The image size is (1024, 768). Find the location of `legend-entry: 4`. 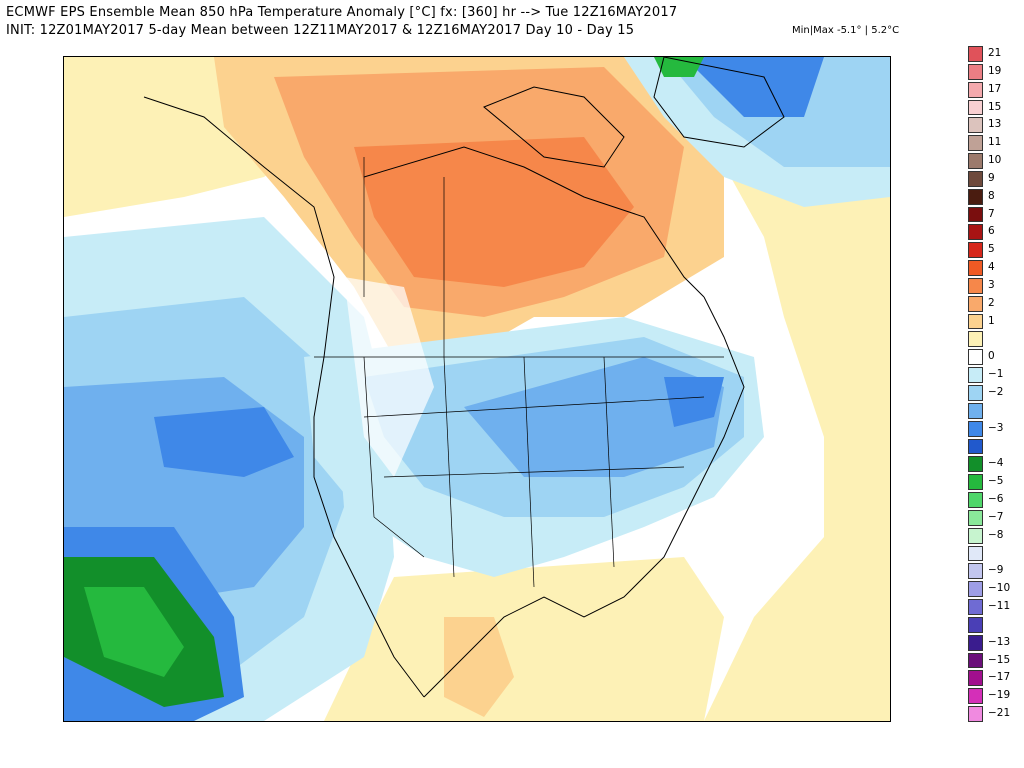

legend-entry: 4 is located at coordinates (995, 268).